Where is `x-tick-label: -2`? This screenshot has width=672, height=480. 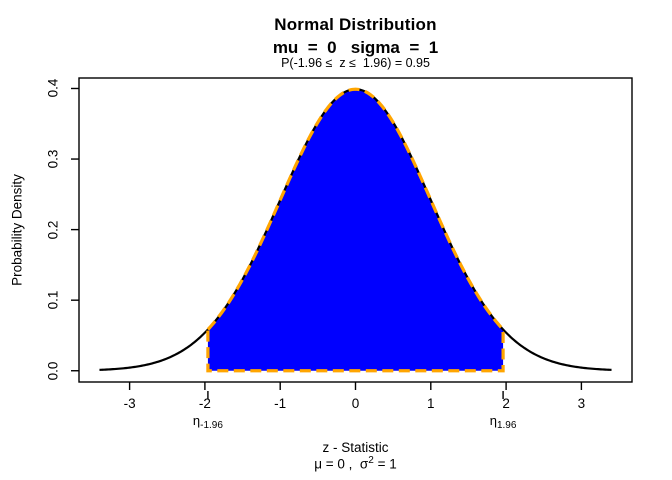 x-tick-label: -2 is located at coordinates (204, 403).